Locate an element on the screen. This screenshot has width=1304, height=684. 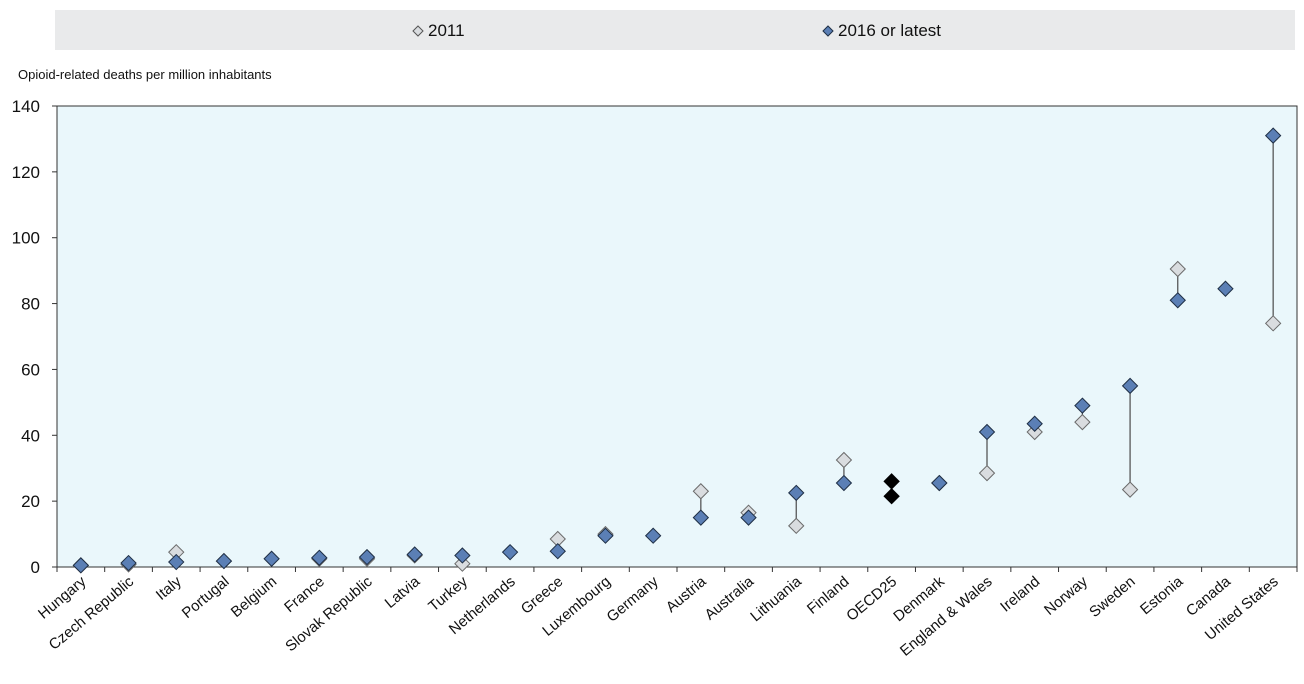
legend-item-2011: 2011 is located at coordinates (438, 31).